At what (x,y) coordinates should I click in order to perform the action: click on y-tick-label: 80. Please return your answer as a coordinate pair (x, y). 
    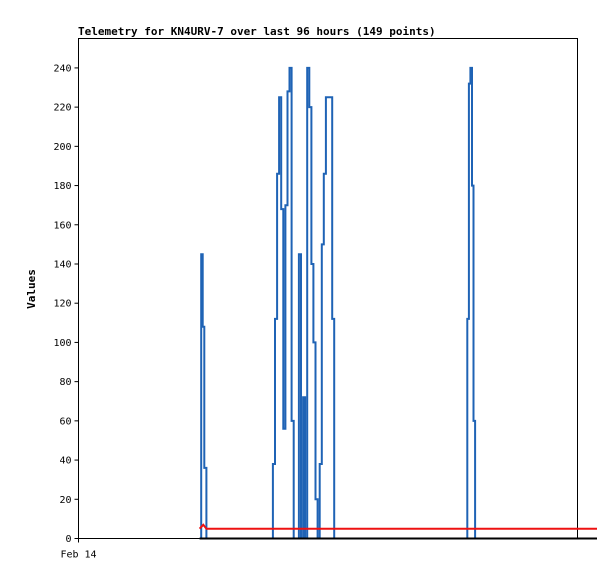
    Looking at the image, I should click on (65, 382).